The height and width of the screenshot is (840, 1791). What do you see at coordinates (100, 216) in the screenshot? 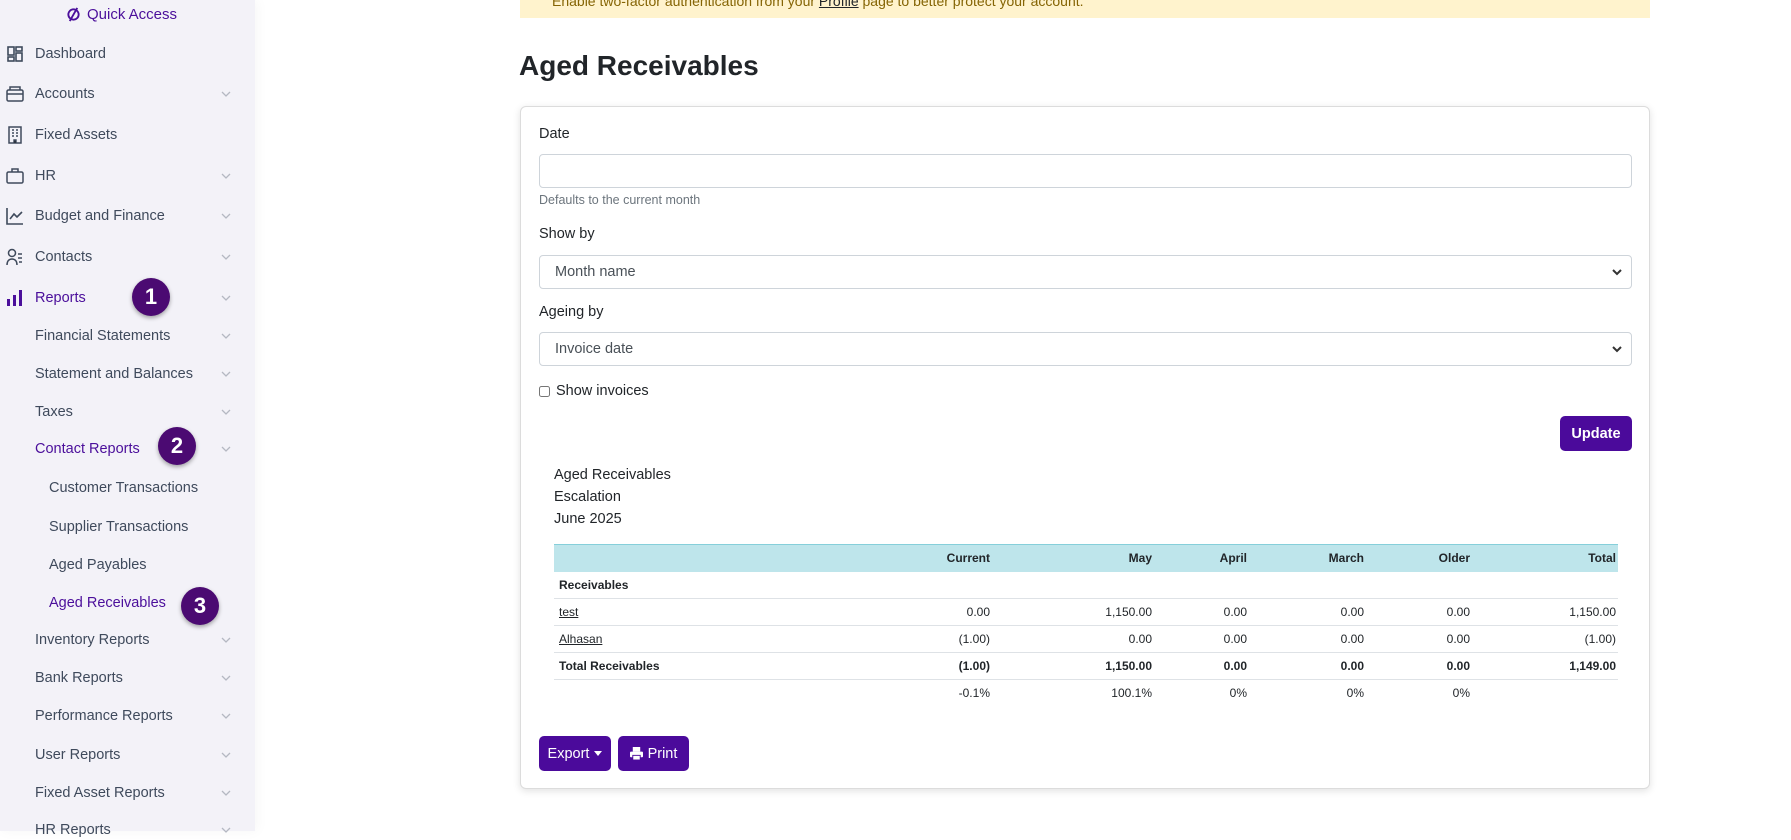
I see `sidebar-item-label: Budget and Finance` at bounding box center [100, 216].